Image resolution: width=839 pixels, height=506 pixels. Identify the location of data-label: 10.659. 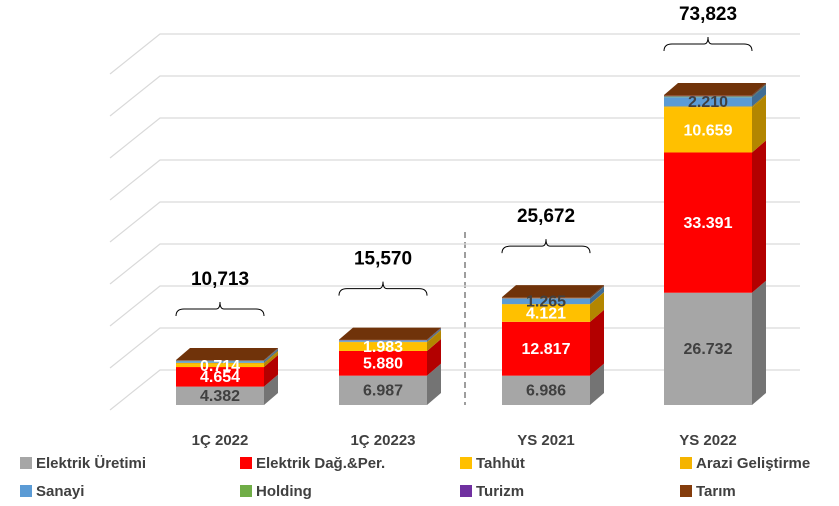
(708, 130).